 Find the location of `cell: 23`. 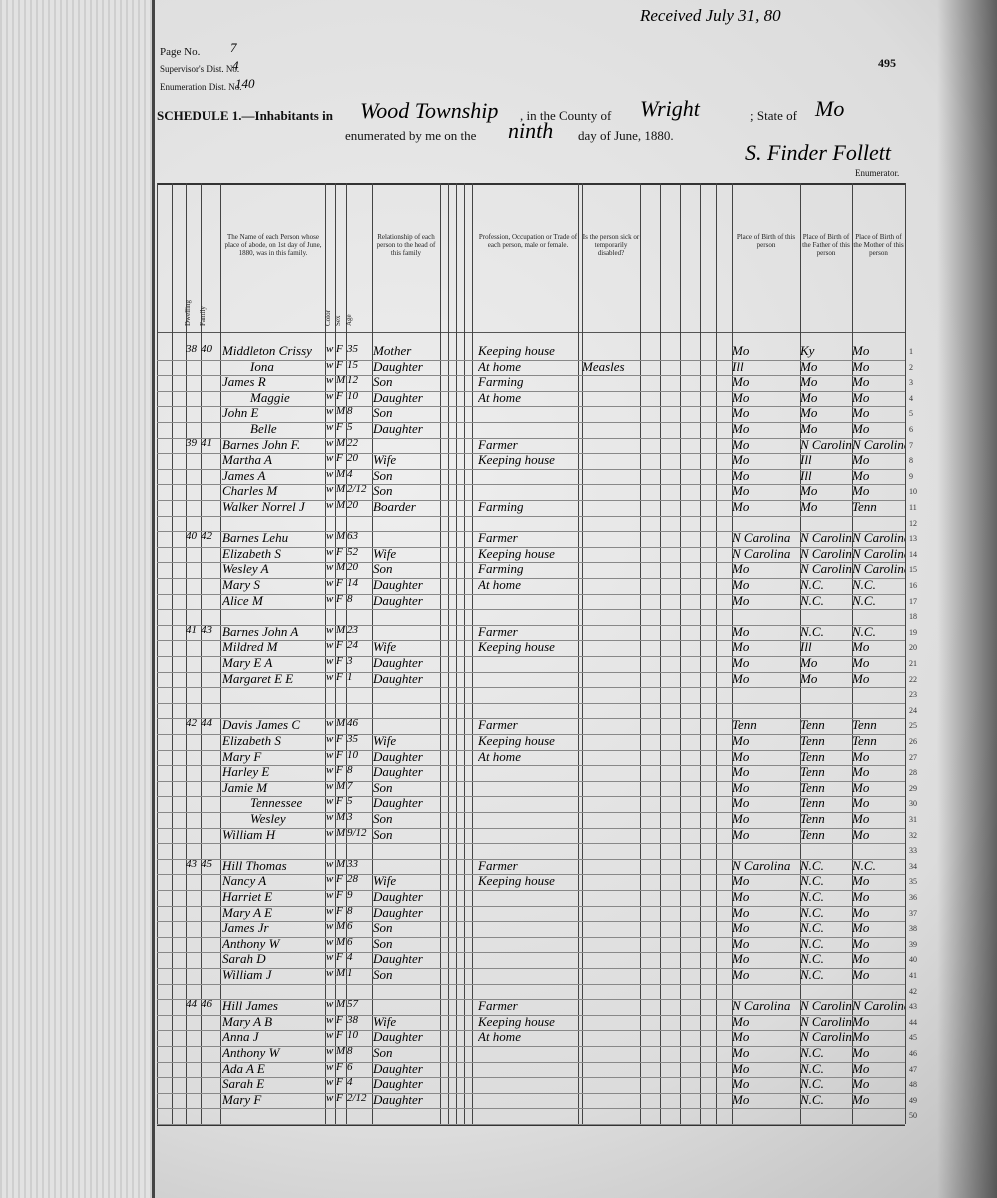

cell: 23 is located at coordinates (352, 629).